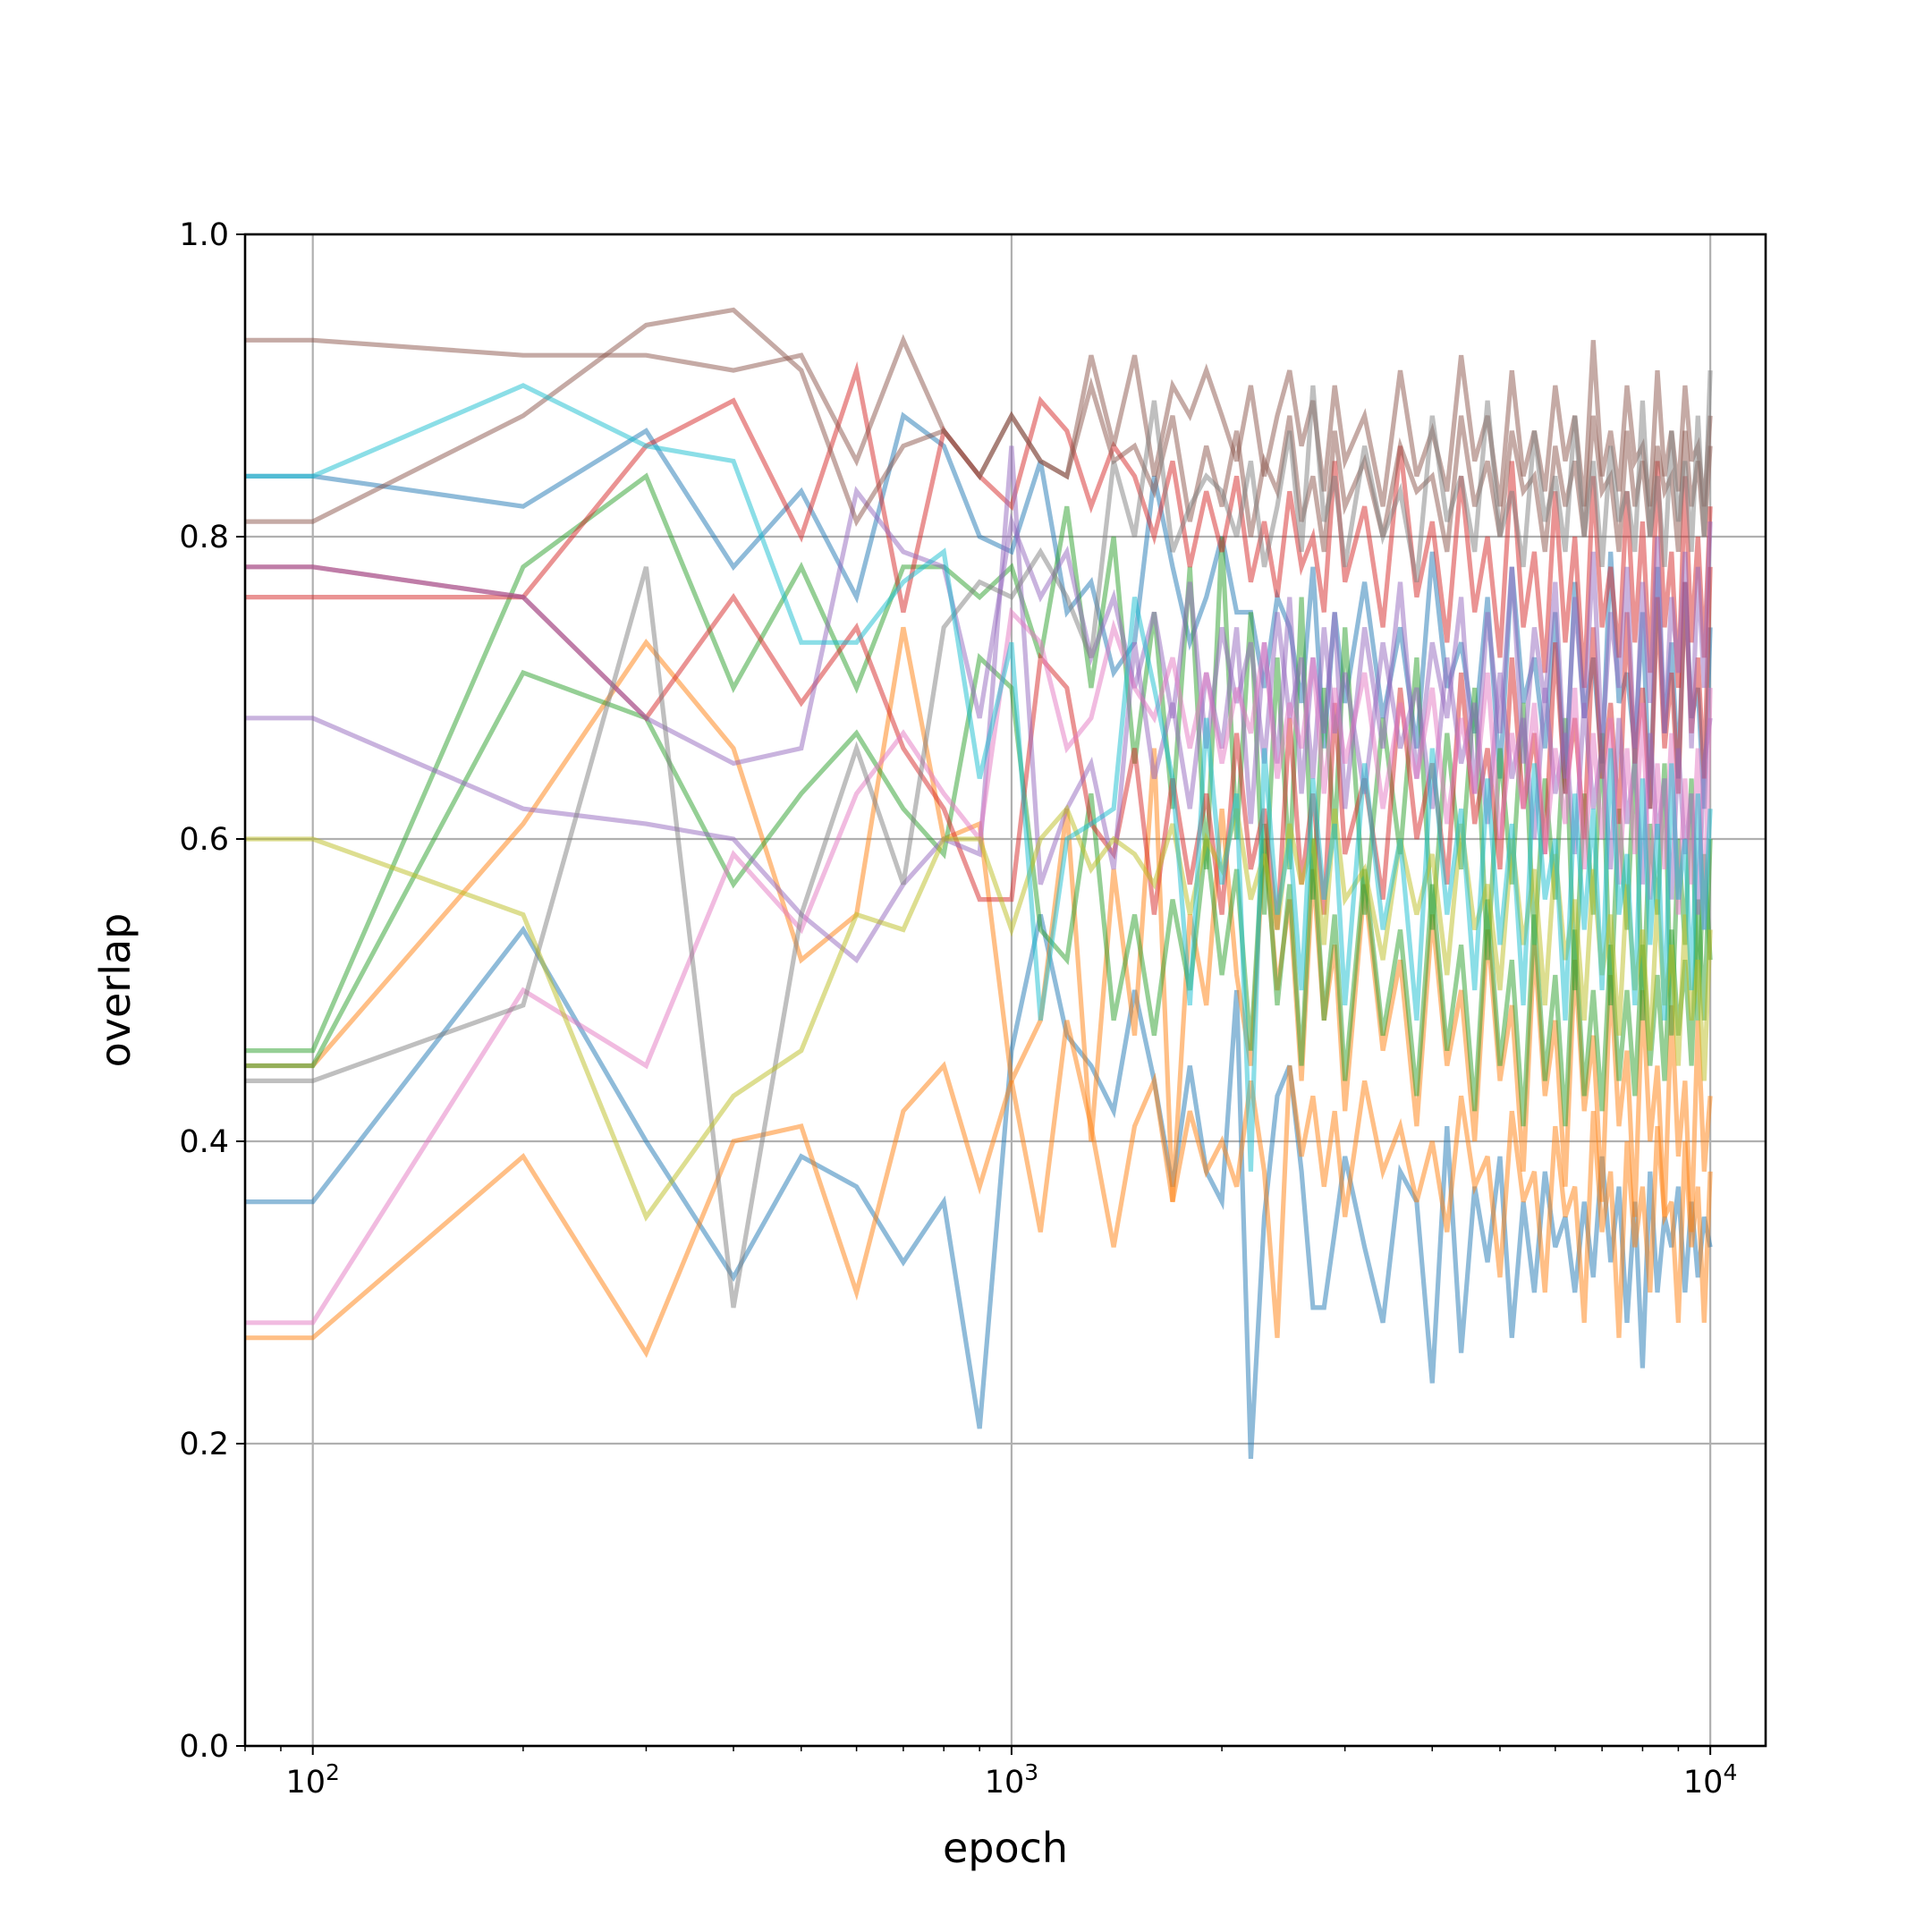 The width and height of the screenshot is (1932, 1932). What do you see at coordinates (204, 537) in the screenshot?
I see `y-tick-label: 0.8` at bounding box center [204, 537].